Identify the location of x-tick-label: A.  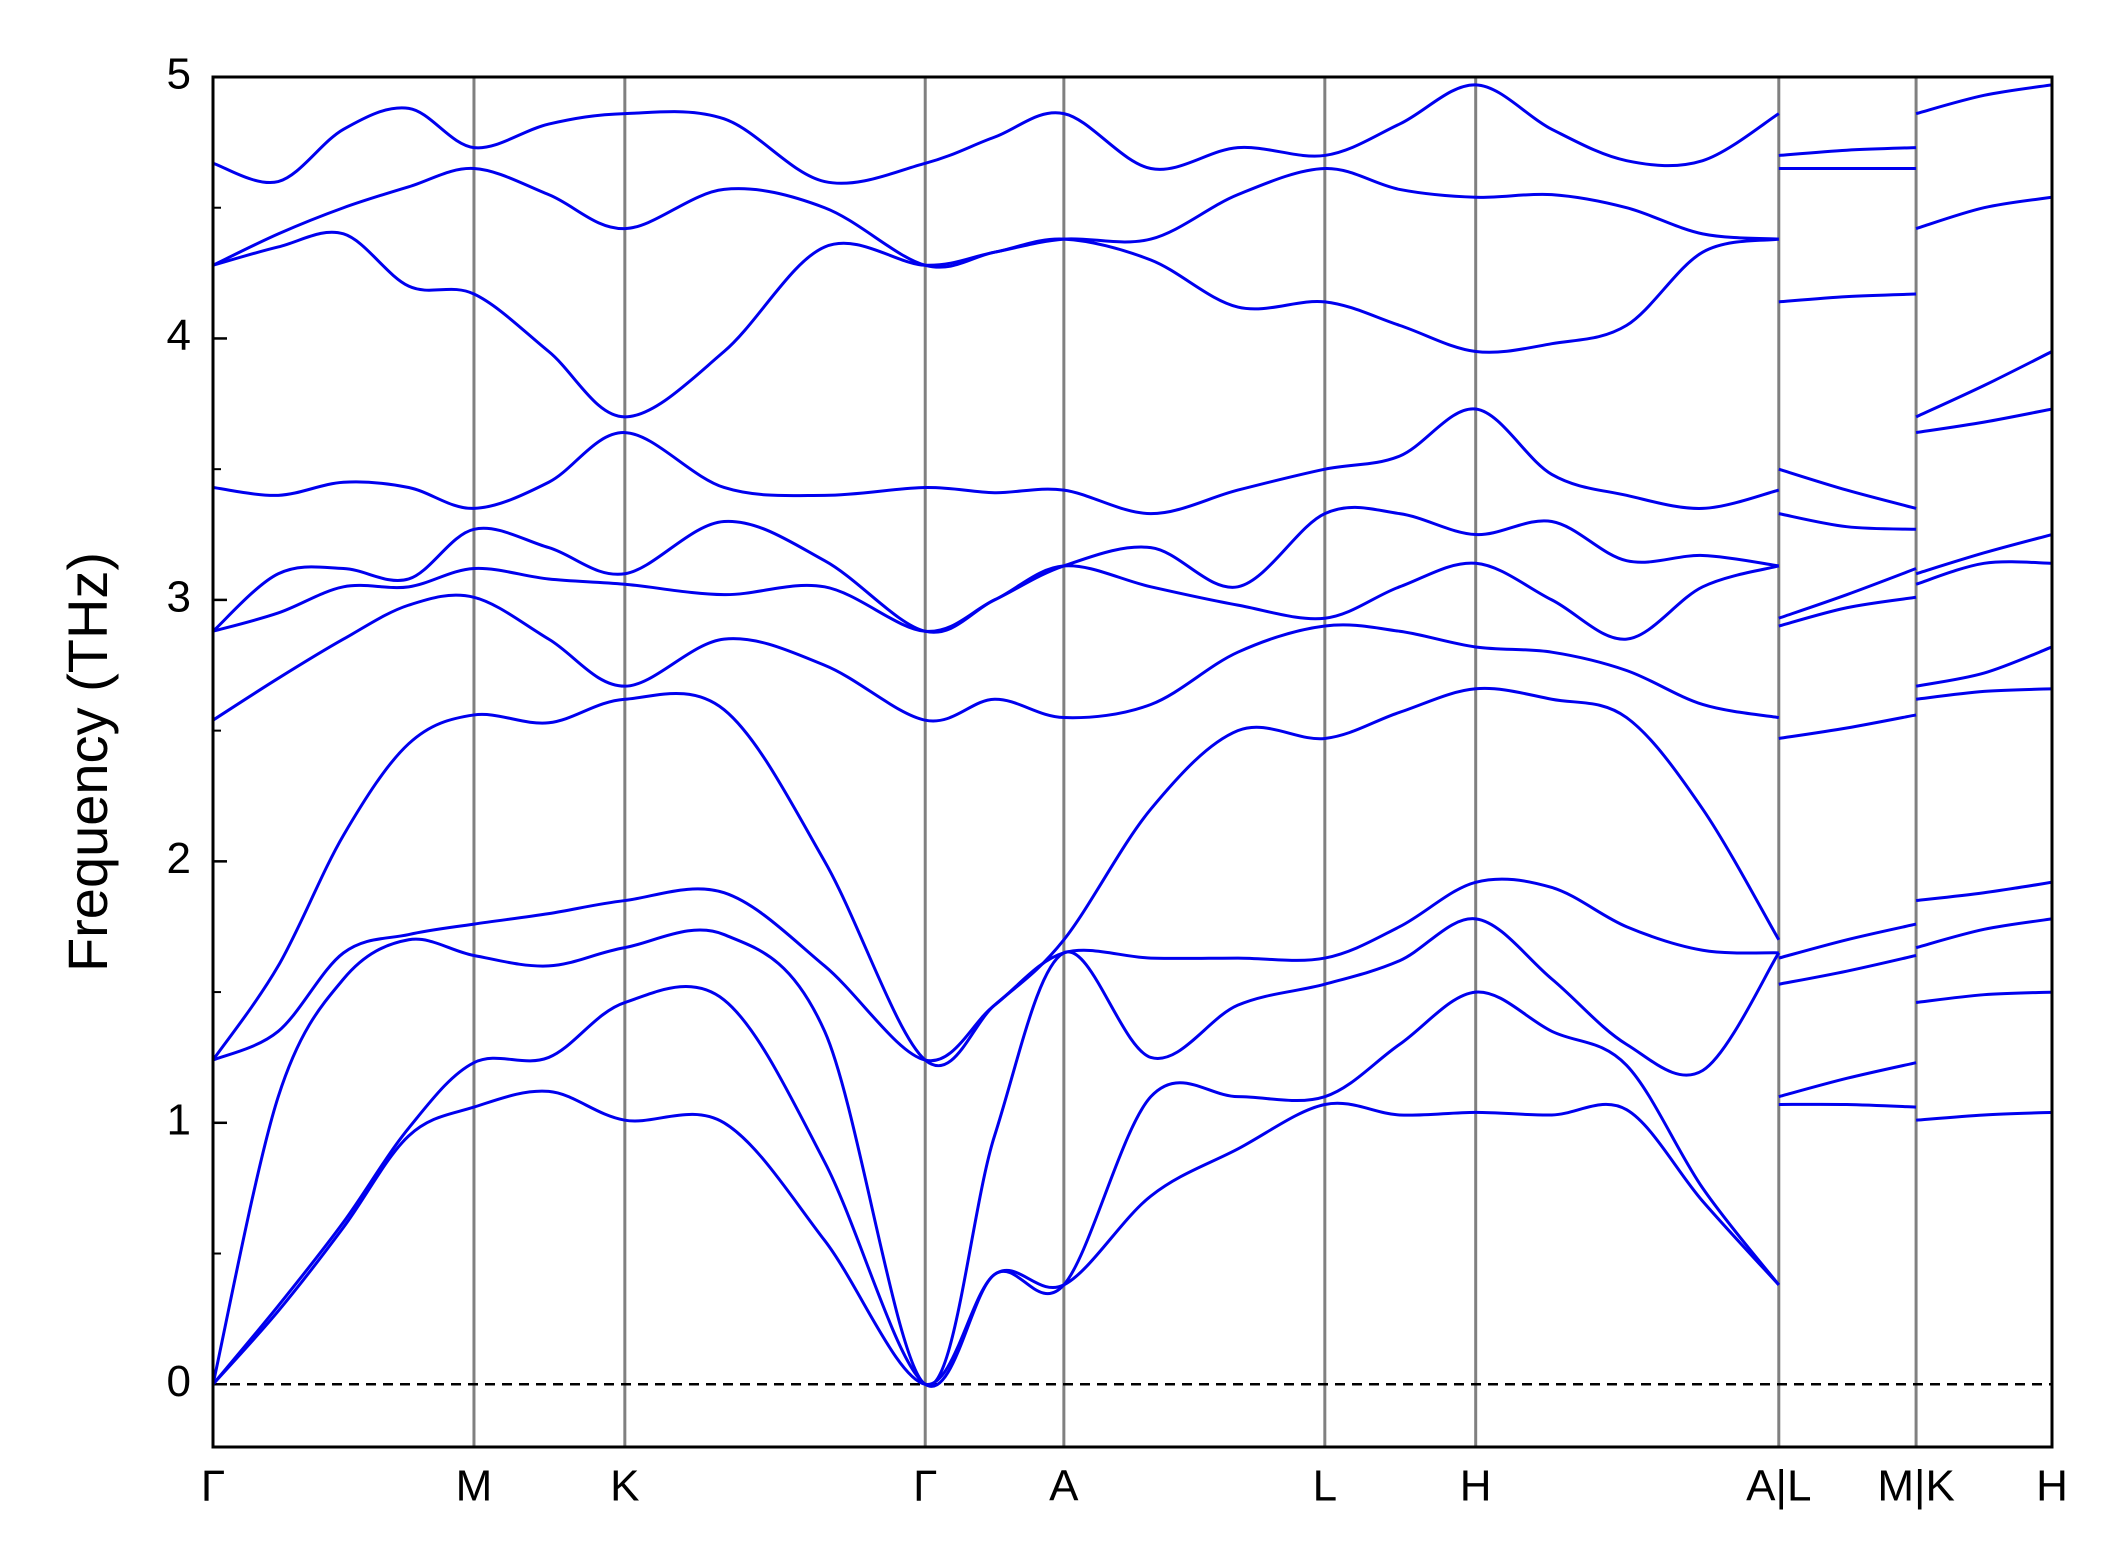
(1064, 1486).